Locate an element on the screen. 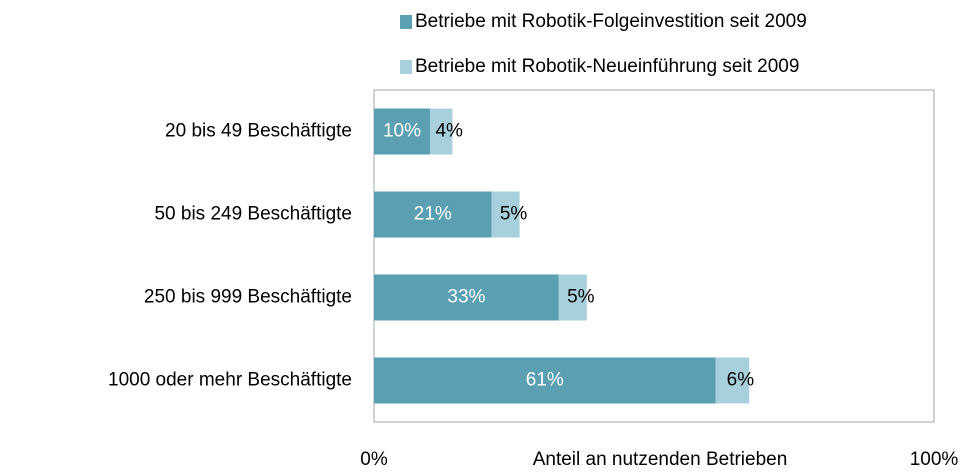 The image size is (968, 474). y-tick-label: 250 bis 999 Beschäftigte is located at coordinates (248, 297).